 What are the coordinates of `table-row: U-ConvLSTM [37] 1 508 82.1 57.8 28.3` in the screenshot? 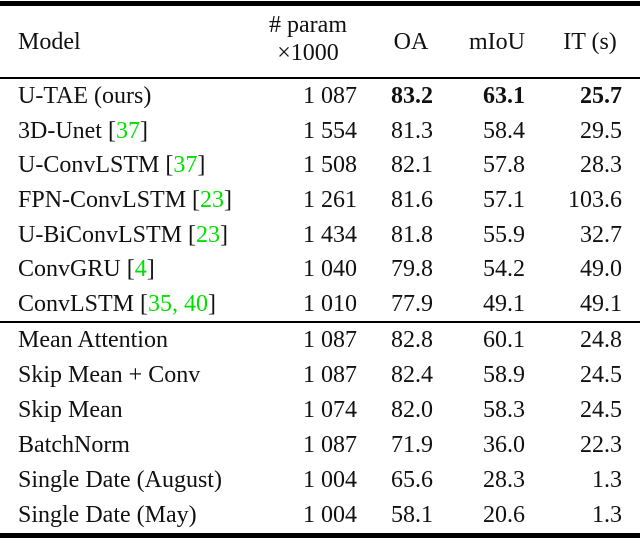 It's located at (320, 165).